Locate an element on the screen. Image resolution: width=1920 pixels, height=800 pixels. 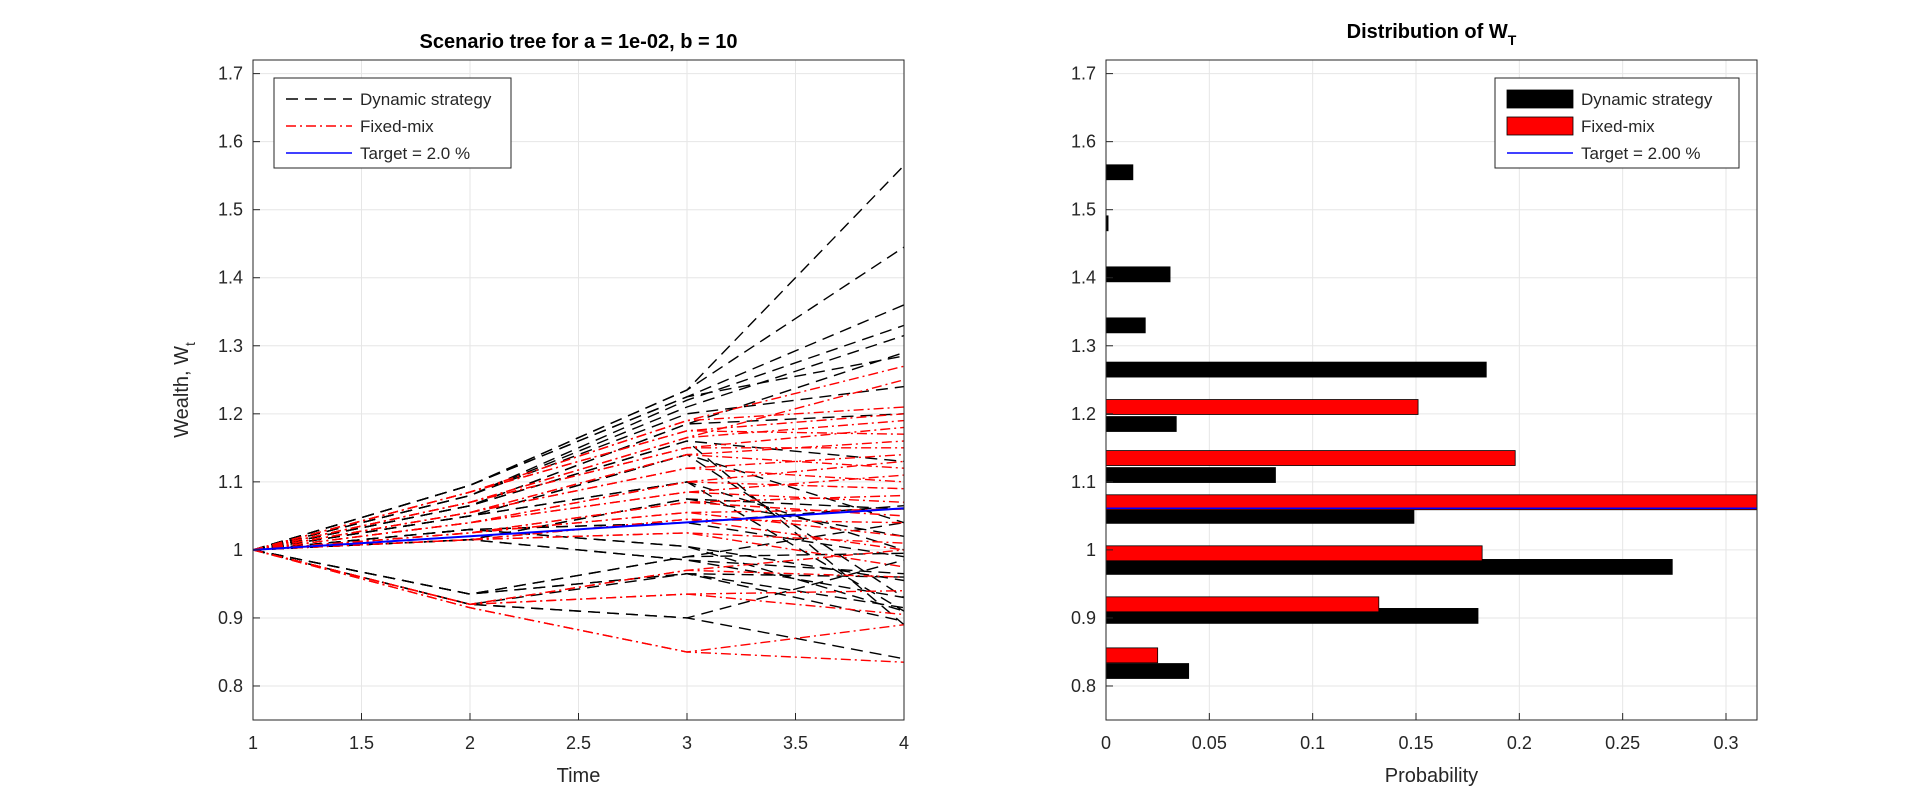
x-tick-label: 2 is located at coordinates (470, 743).